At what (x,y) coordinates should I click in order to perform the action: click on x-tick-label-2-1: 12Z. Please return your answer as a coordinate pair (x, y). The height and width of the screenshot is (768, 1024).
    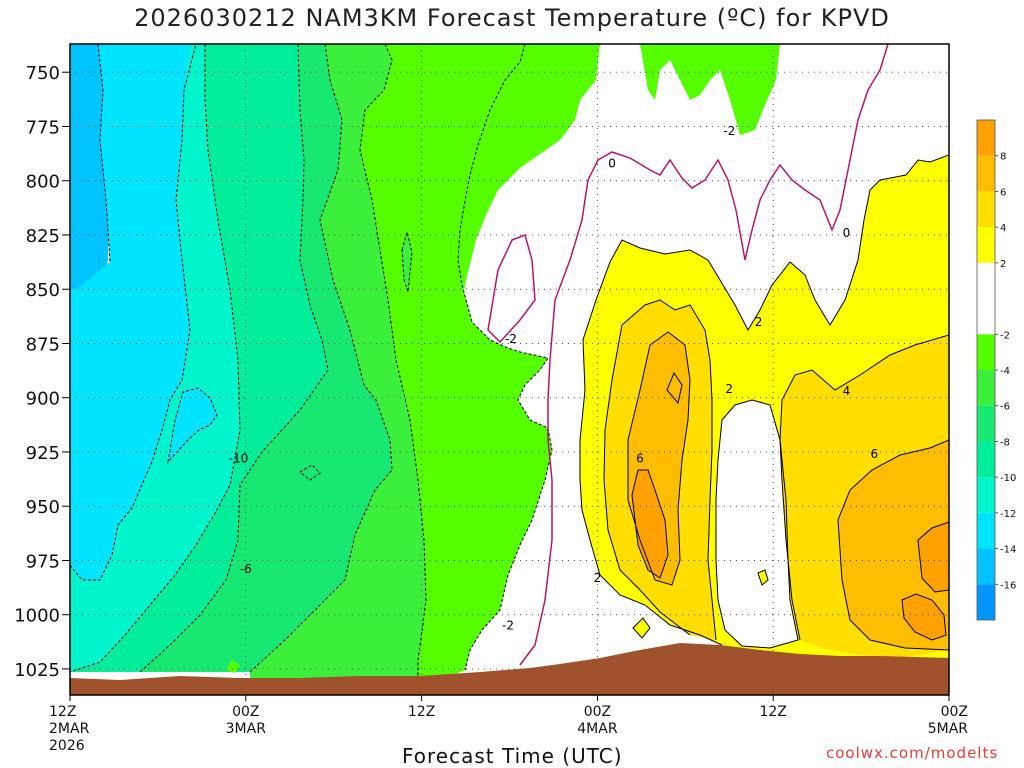
    Looking at the image, I should click on (421, 712).